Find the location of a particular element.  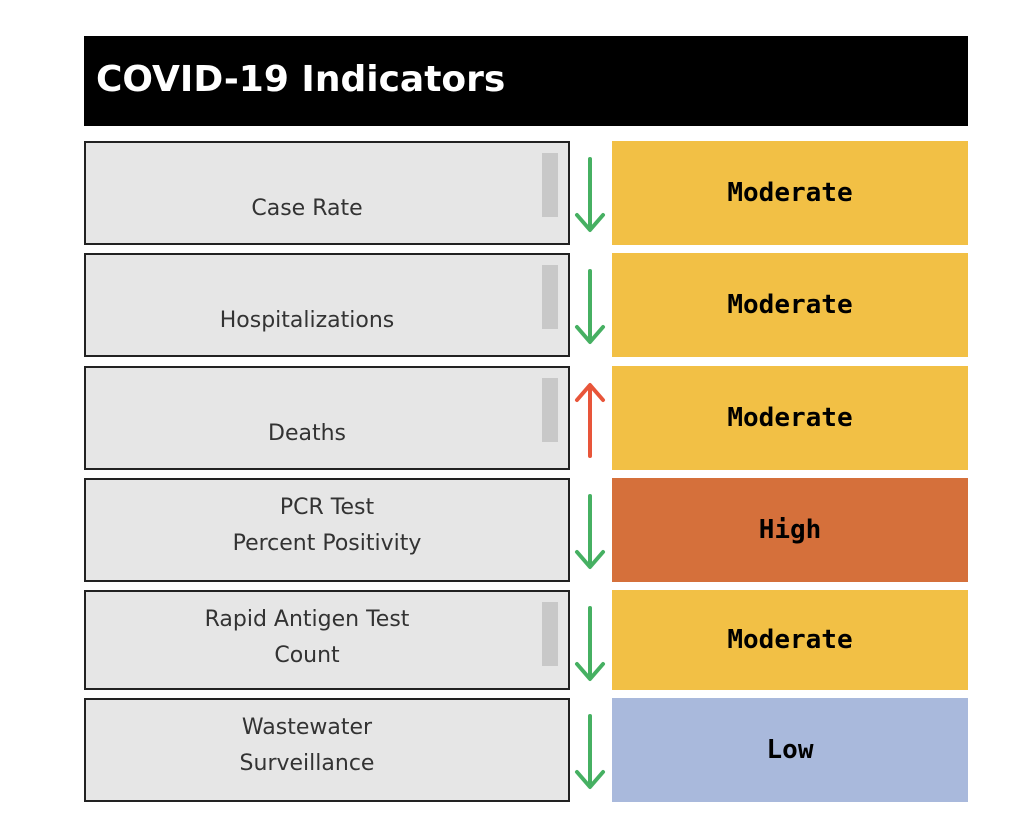

header-banner: COVID-19 Indicators is located at coordinates (526, 81).